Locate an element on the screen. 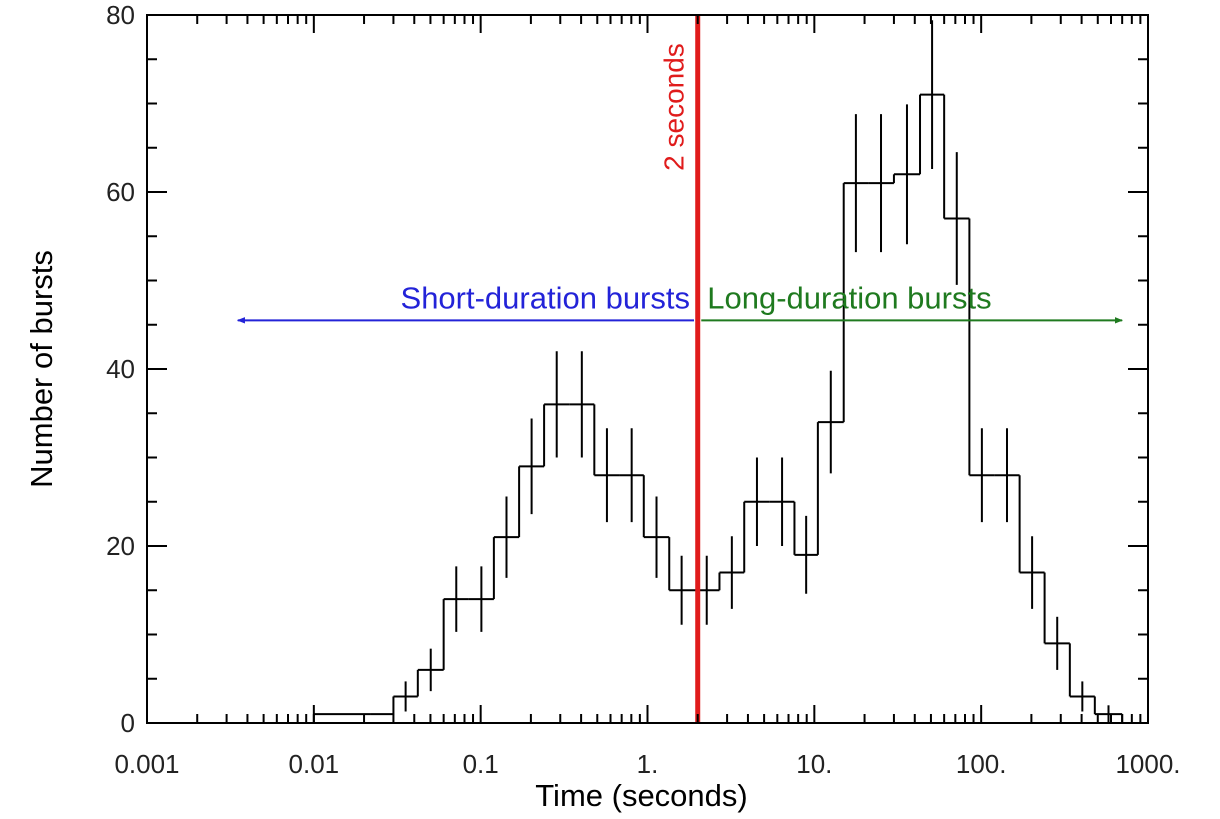 This screenshot has height=819, width=1220. y-tick-label: 60 is located at coordinates (120, 192).